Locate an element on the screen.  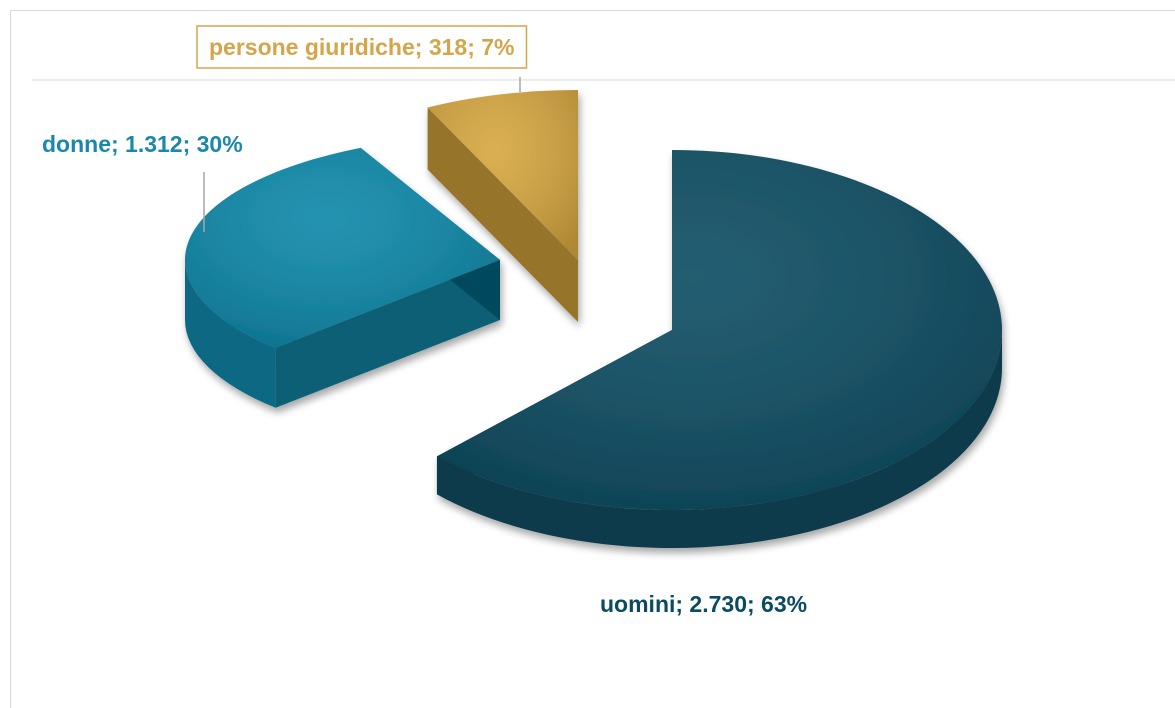
data-label-persone-giuridiche: persone giuridiche; 318; 7% is located at coordinates (361, 47).